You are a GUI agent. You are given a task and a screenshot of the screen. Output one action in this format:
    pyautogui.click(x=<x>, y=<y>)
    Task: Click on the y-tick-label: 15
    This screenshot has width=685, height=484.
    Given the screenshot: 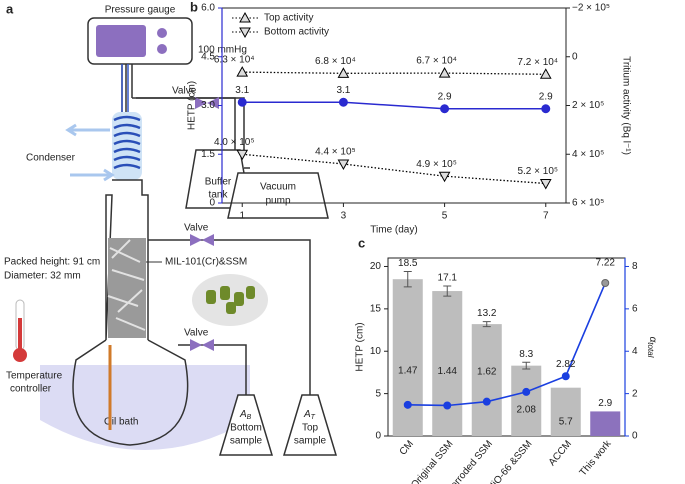 What is the action you would take?
    pyautogui.click(x=376, y=308)
    